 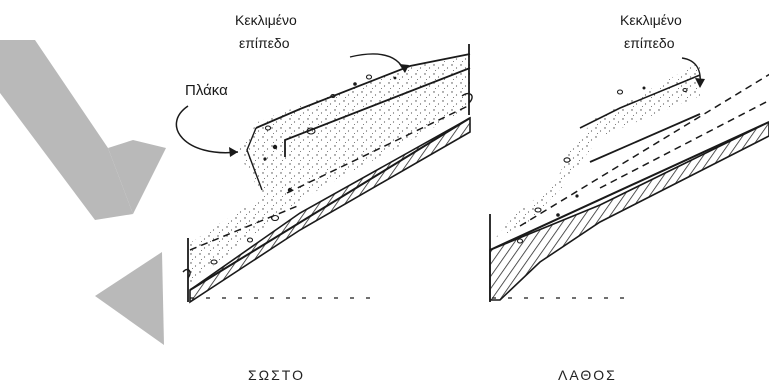 I want to click on inclined-plane-label-right-line1: Κεκλιμένο, so click(x=651, y=20).